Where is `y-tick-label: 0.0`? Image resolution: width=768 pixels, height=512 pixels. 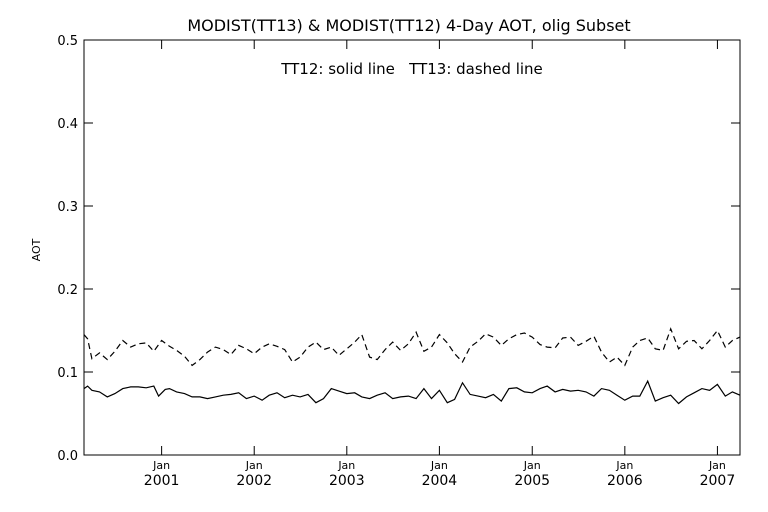 y-tick-label: 0.0 is located at coordinates (67, 456).